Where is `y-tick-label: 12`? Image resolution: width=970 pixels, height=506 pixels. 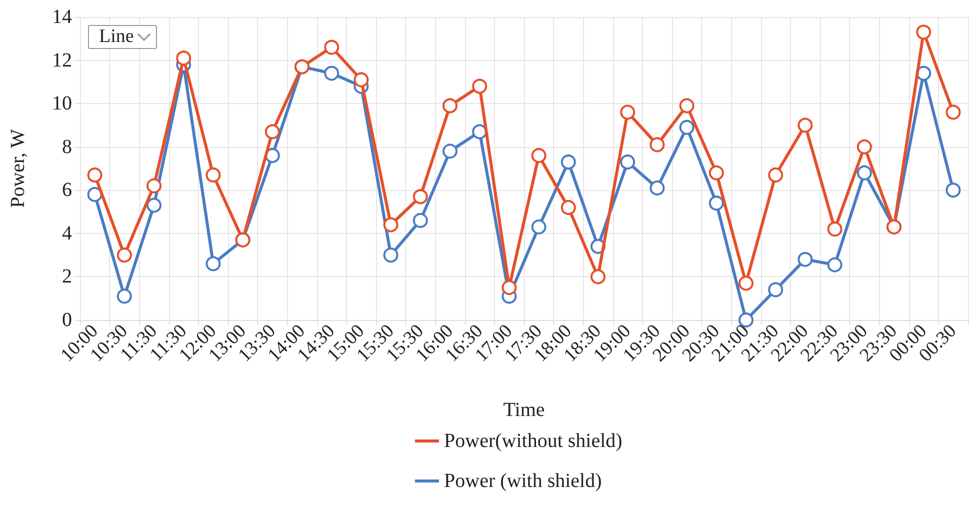 y-tick-label: 12 is located at coordinates (62, 60).